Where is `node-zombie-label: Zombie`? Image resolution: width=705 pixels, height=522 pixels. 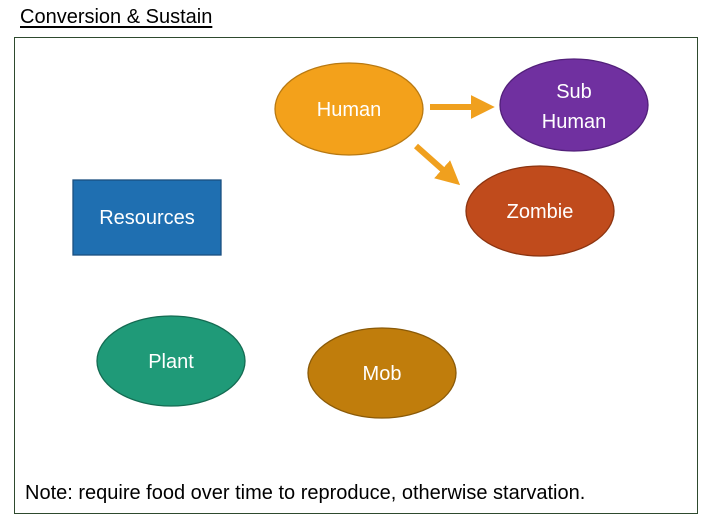
node-zombie-label: Zombie is located at coordinates (540, 212).